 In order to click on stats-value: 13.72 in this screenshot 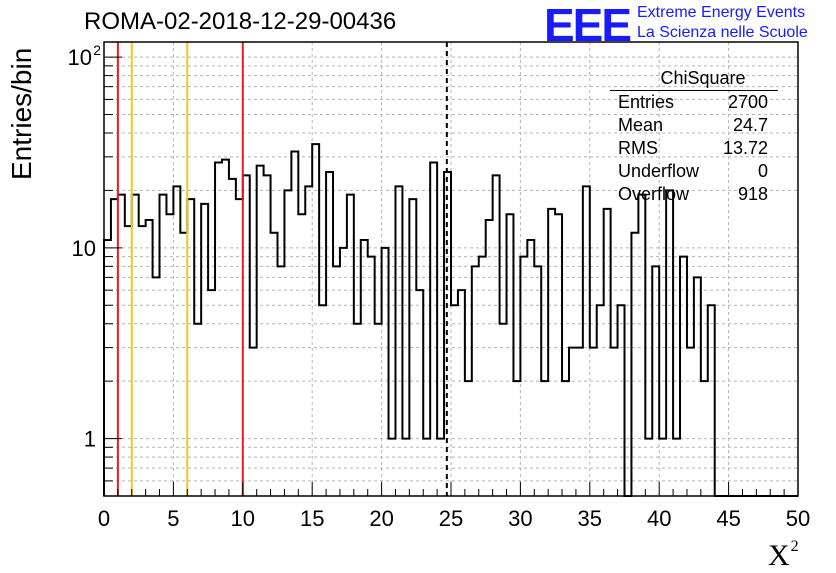, I will do `click(745, 148)`.